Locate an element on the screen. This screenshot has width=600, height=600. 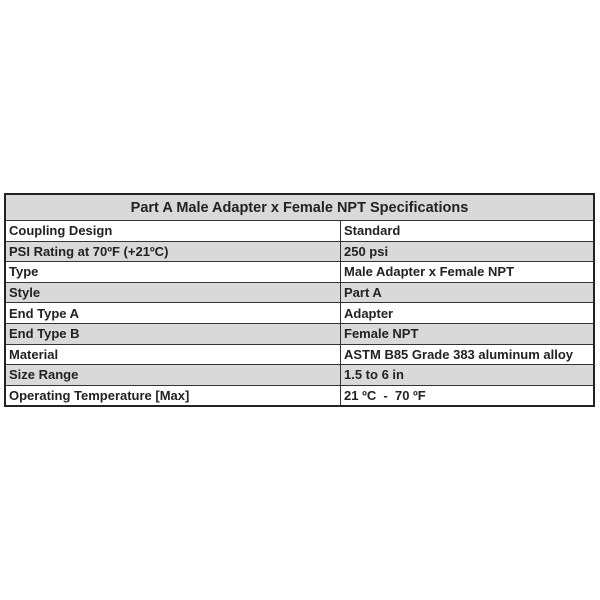
spec-value: Part A is located at coordinates (467, 292).